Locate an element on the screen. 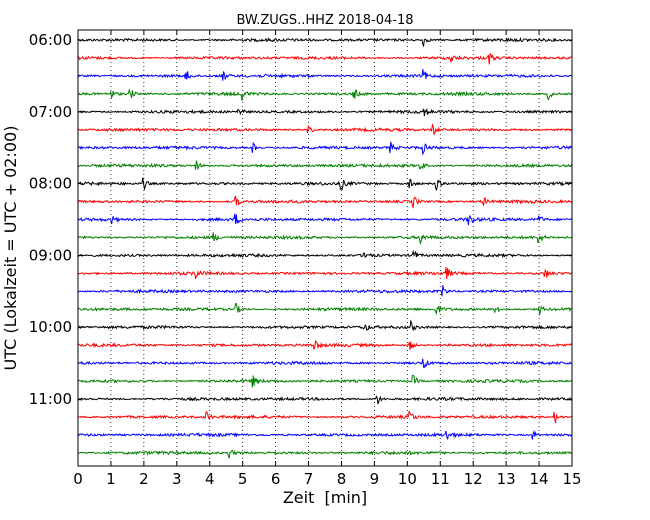 The image size is (650, 520). x-tick-label: 14 is located at coordinates (539, 479).